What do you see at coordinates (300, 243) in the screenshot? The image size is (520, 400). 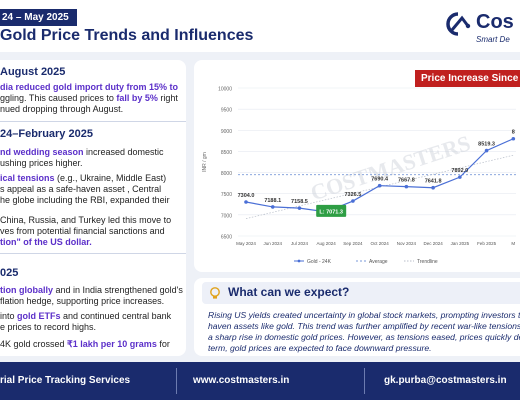 I see `x-tick-label: Jul 2024` at bounding box center [300, 243].